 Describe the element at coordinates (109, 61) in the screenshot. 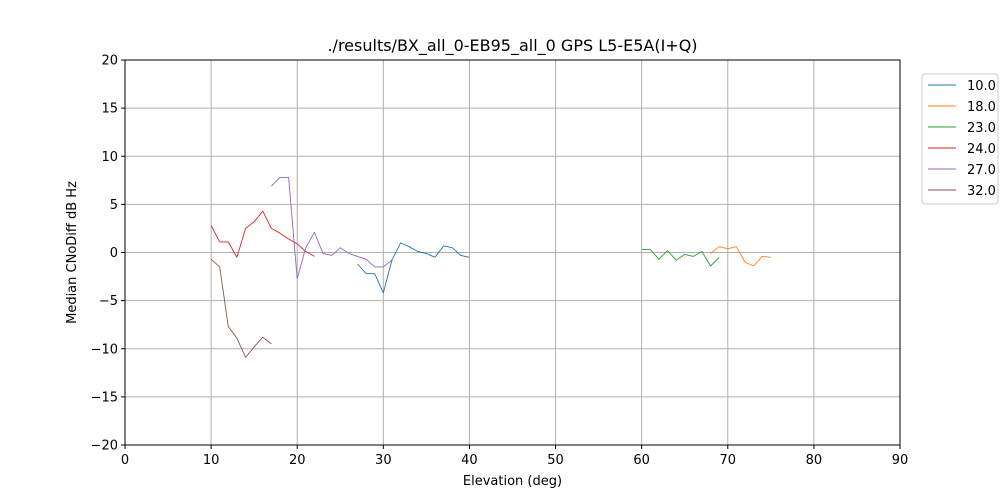

I see `y-tick-label: 20` at that location.